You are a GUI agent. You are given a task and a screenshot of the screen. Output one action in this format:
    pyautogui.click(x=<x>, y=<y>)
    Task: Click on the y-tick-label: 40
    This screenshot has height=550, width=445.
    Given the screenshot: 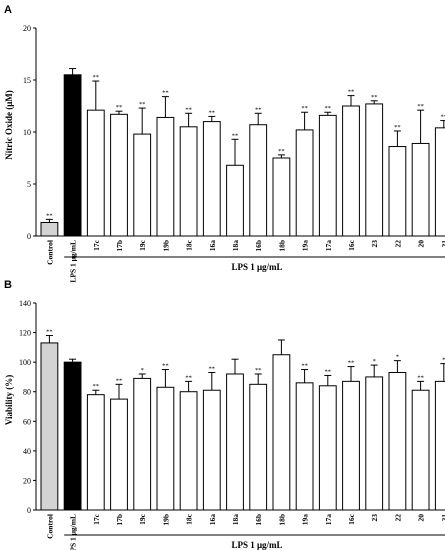 What is the action you would take?
    pyautogui.click(x=27, y=451)
    